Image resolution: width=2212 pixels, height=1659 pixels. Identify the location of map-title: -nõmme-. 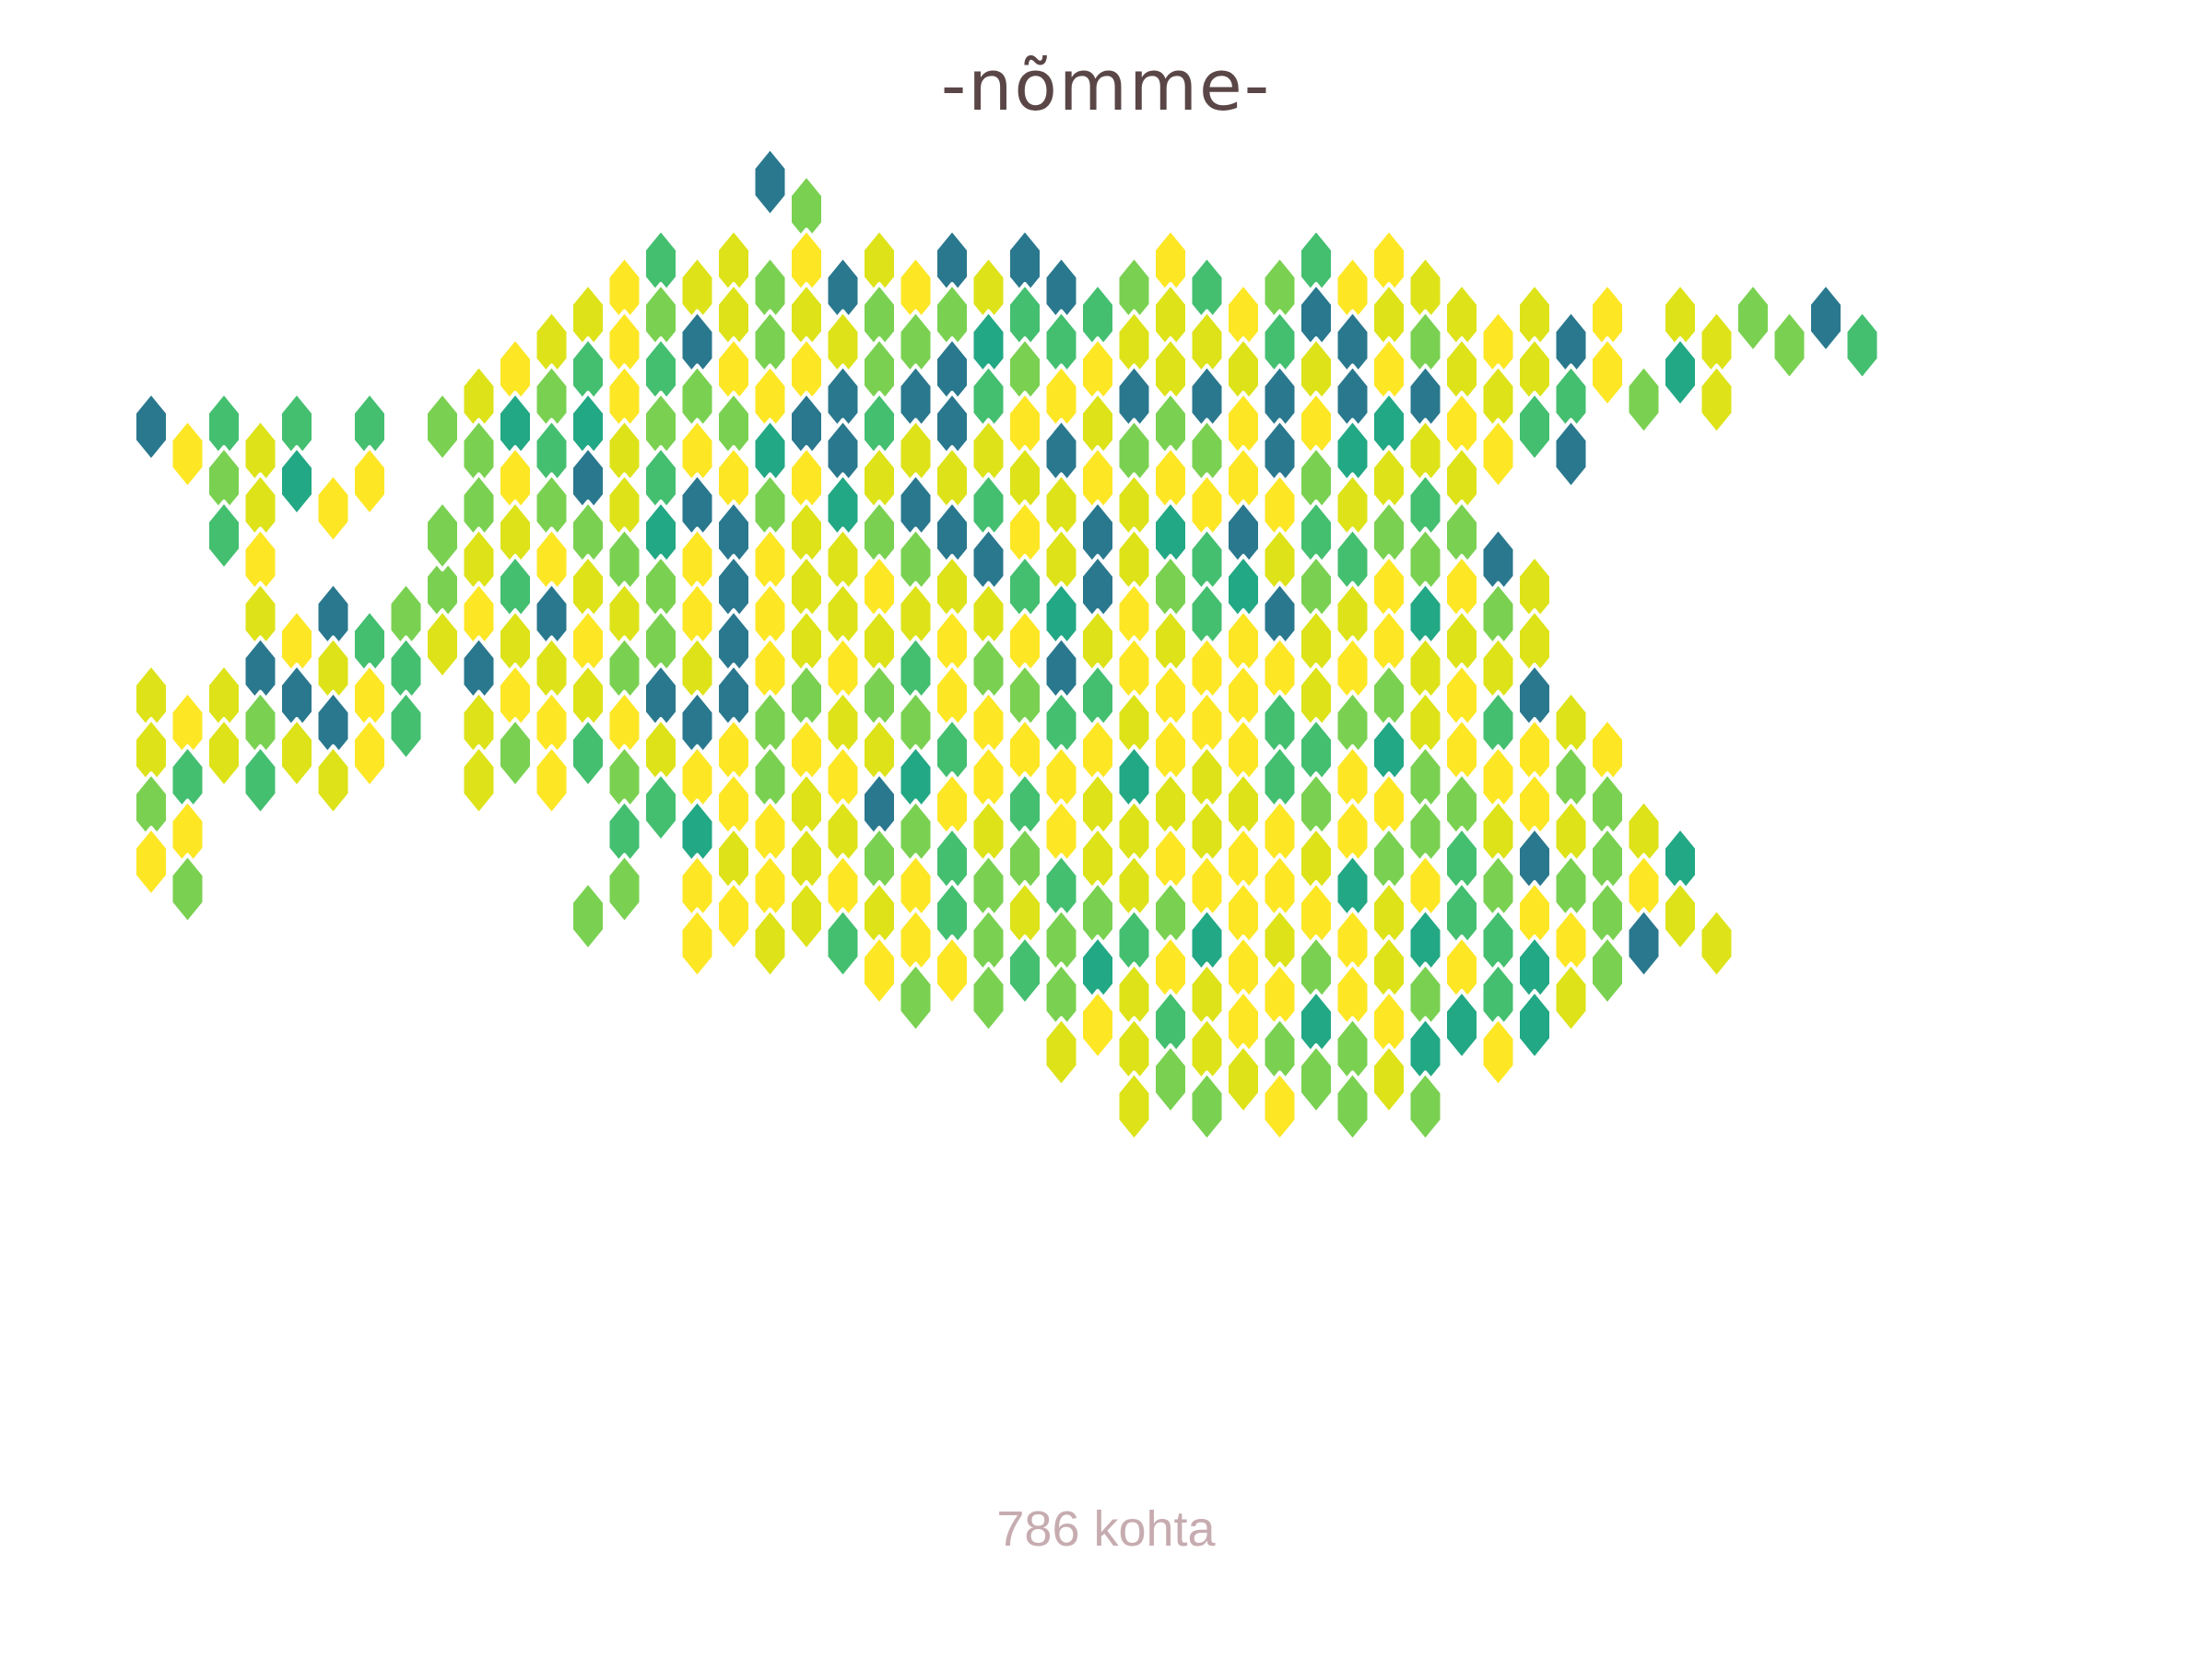
(1106, 85).